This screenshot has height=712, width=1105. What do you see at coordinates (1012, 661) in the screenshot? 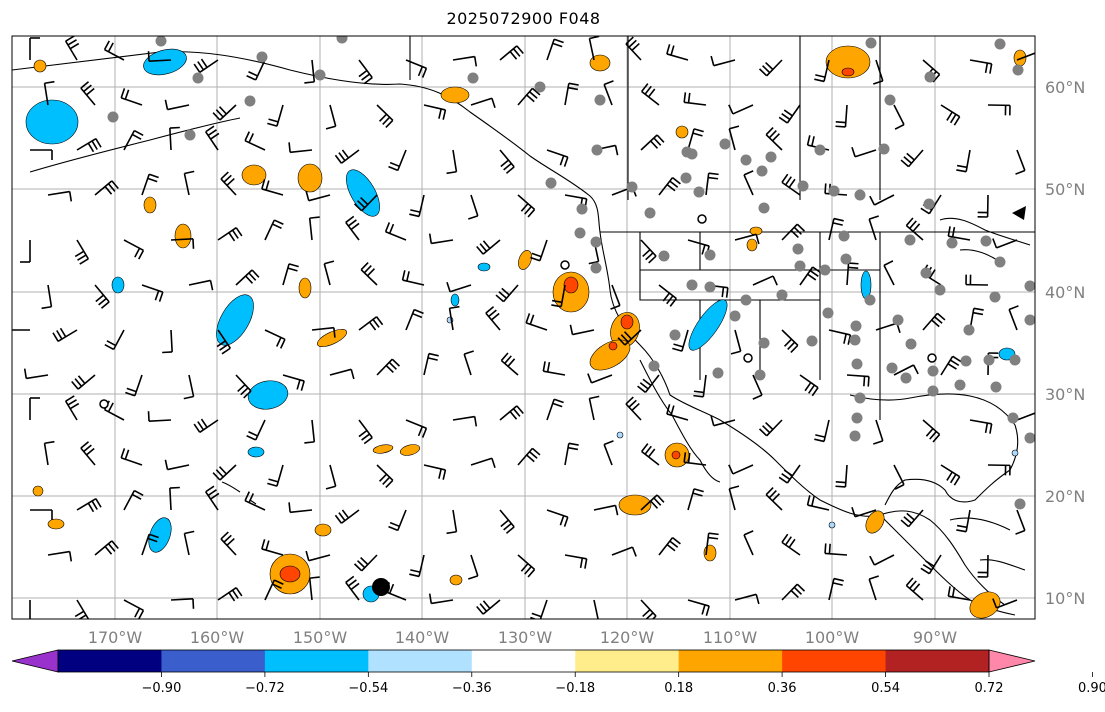
I see `colorbar-extend-high` at bounding box center [1012, 661].